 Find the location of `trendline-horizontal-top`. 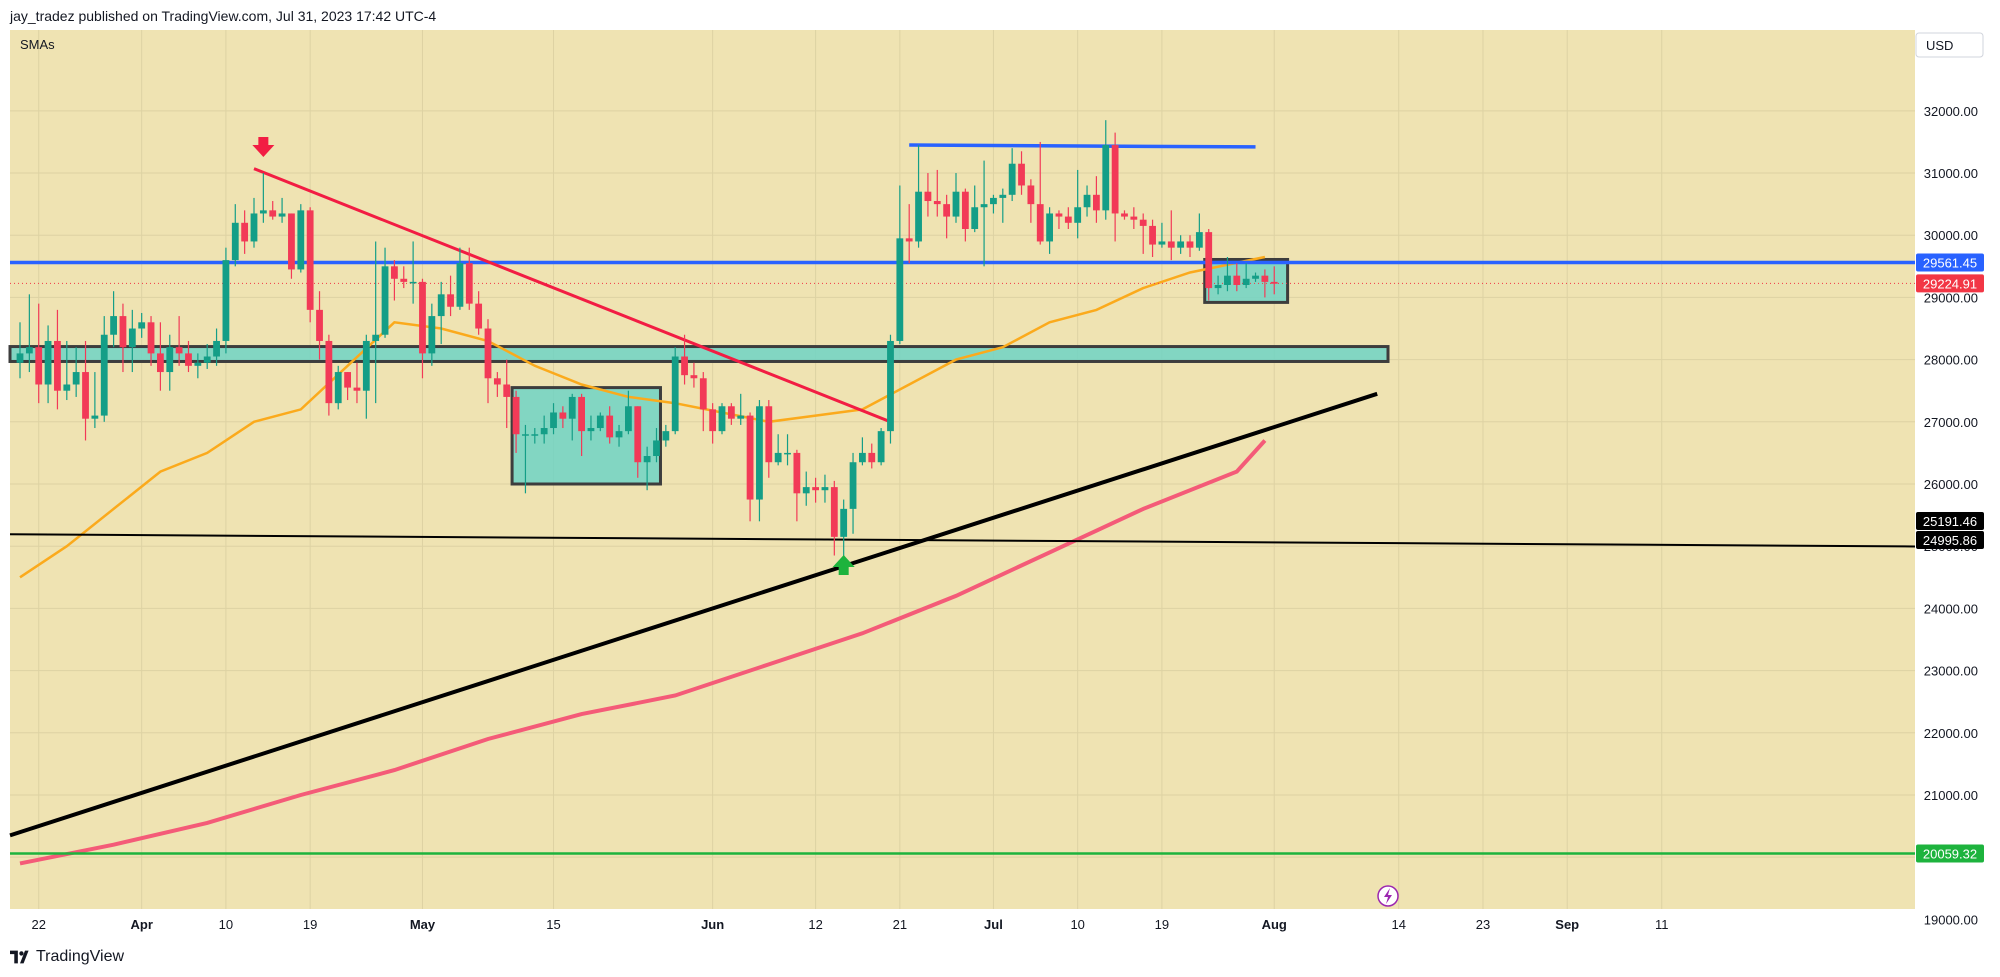

trendline-horizontal-top is located at coordinates (1082, 146).